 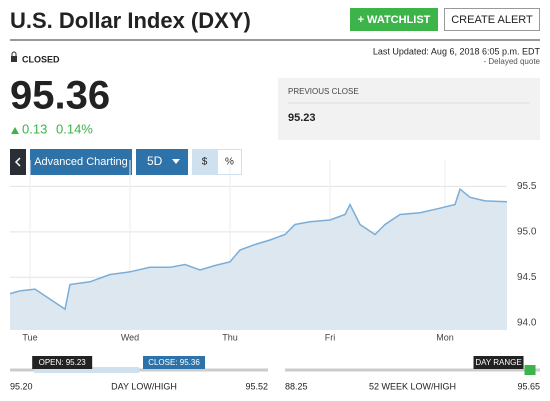 What do you see at coordinates (512, 61) in the screenshot?
I see `delayed-note: - Delayed quote` at bounding box center [512, 61].